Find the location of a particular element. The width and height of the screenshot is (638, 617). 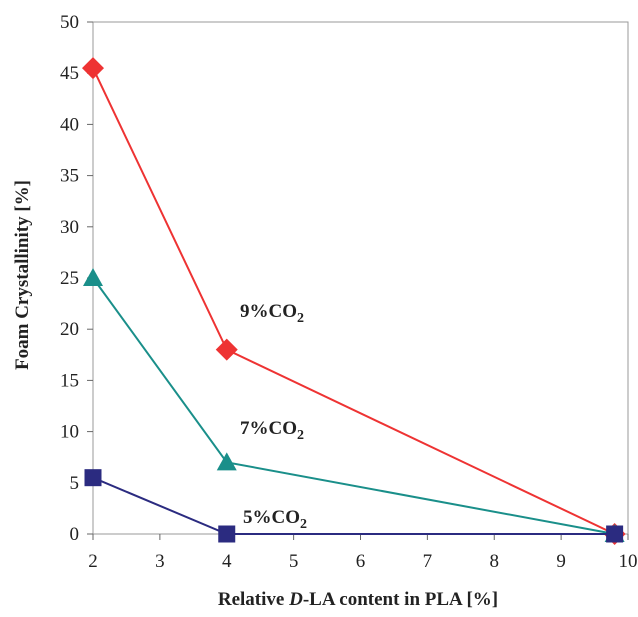

series-label: 7%CO2 is located at coordinates (272, 430).